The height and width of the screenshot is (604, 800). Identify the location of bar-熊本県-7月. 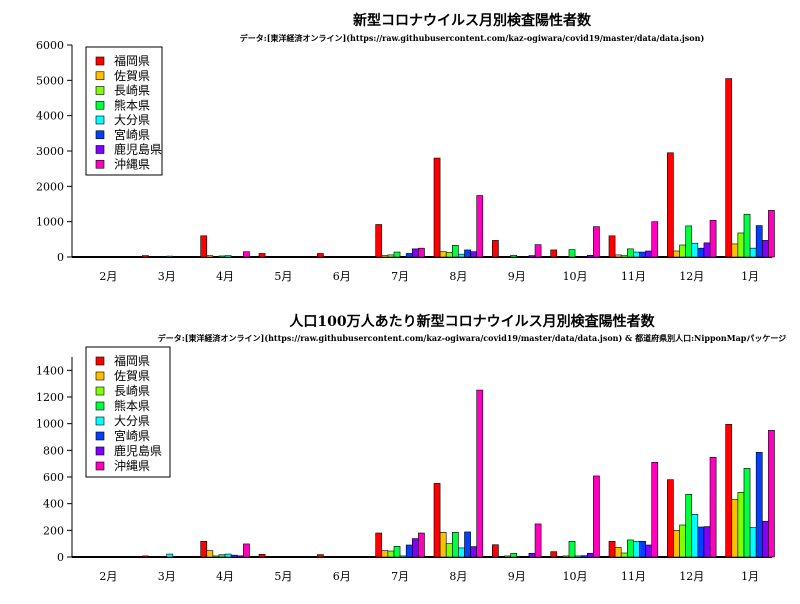
(397, 254).